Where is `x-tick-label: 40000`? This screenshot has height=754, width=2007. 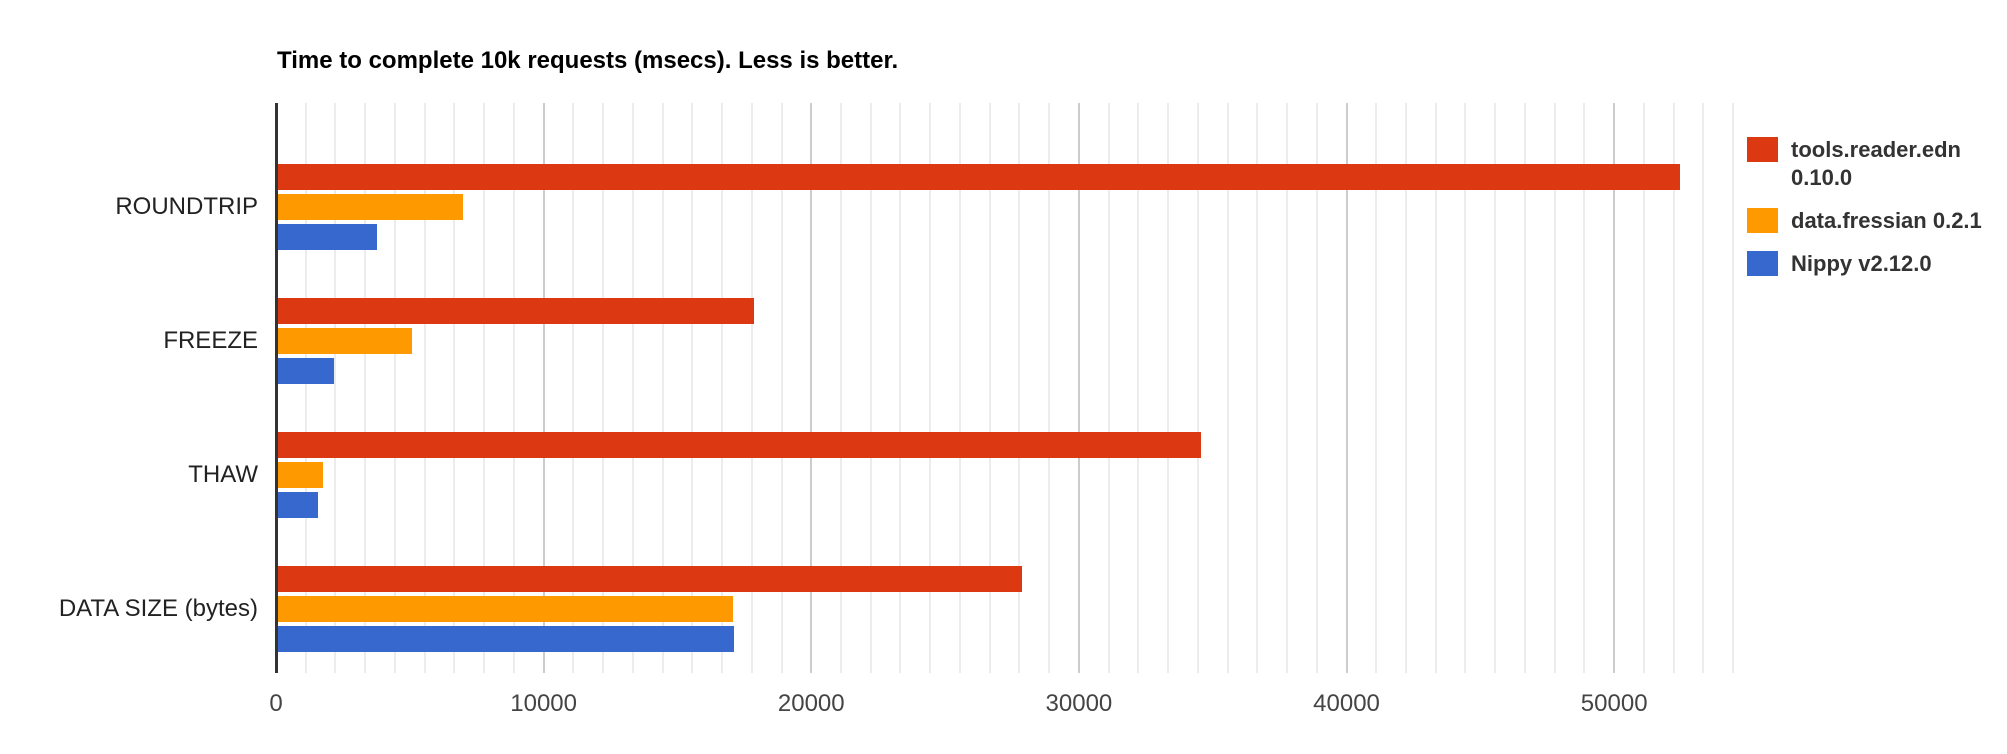 x-tick-label: 40000 is located at coordinates (1346, 703).